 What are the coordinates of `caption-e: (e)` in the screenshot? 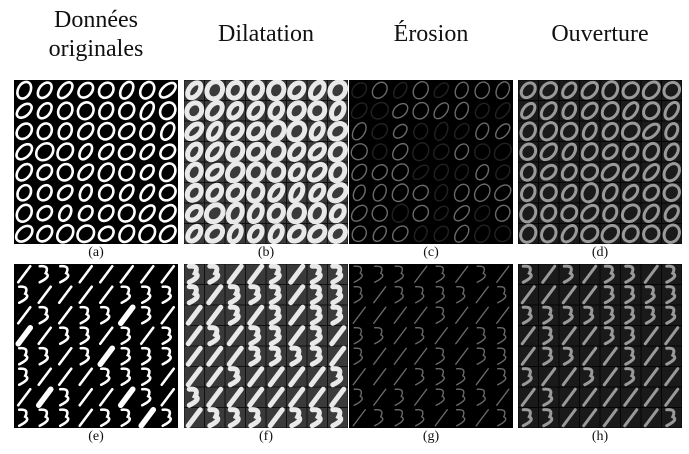 It's located at (96, 436).